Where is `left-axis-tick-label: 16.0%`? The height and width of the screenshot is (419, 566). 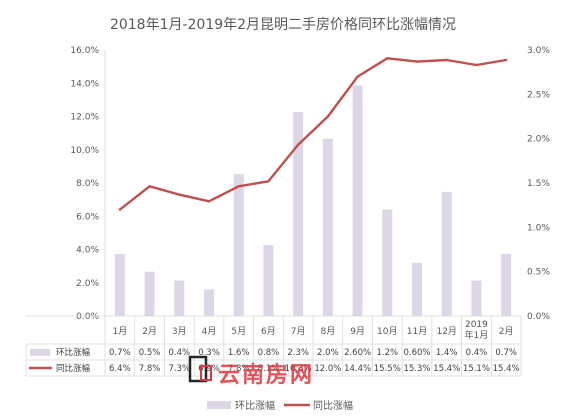
left-axis-tick-label: 16.0% is located at coordinates (84, 51).